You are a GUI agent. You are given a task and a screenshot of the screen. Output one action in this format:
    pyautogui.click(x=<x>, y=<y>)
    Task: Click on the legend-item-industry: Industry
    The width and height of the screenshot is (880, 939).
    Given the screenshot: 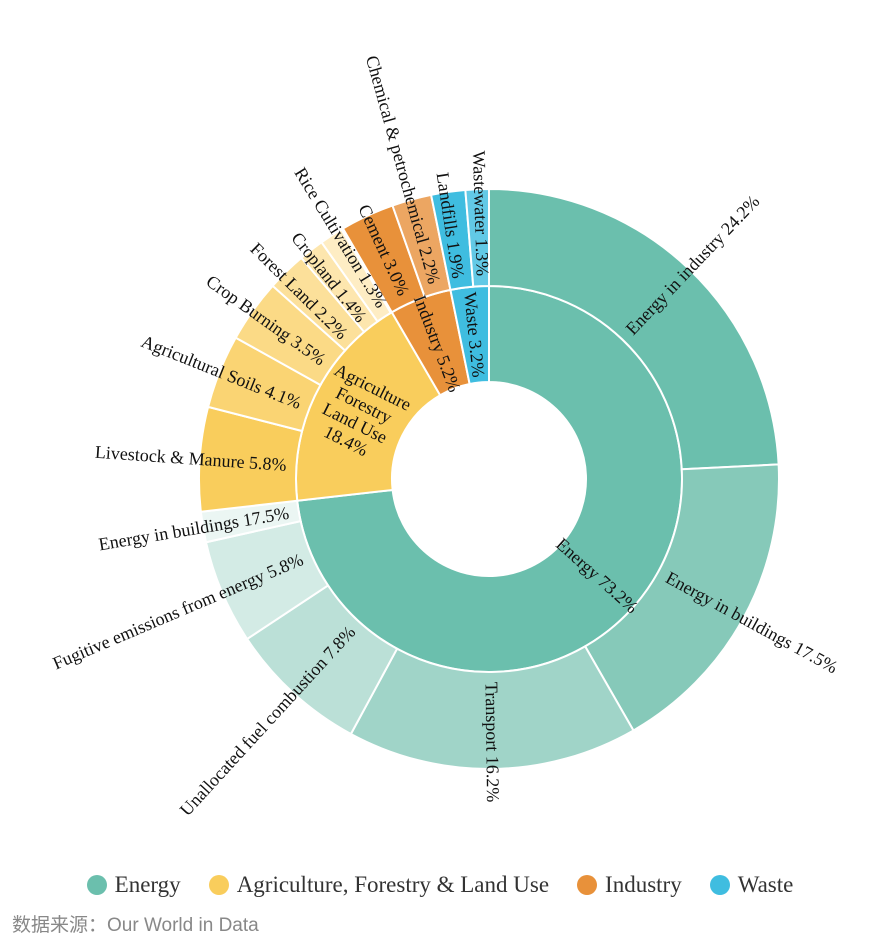 What is the action you would take?
    pyautogui.click(x=629, y=885)
    